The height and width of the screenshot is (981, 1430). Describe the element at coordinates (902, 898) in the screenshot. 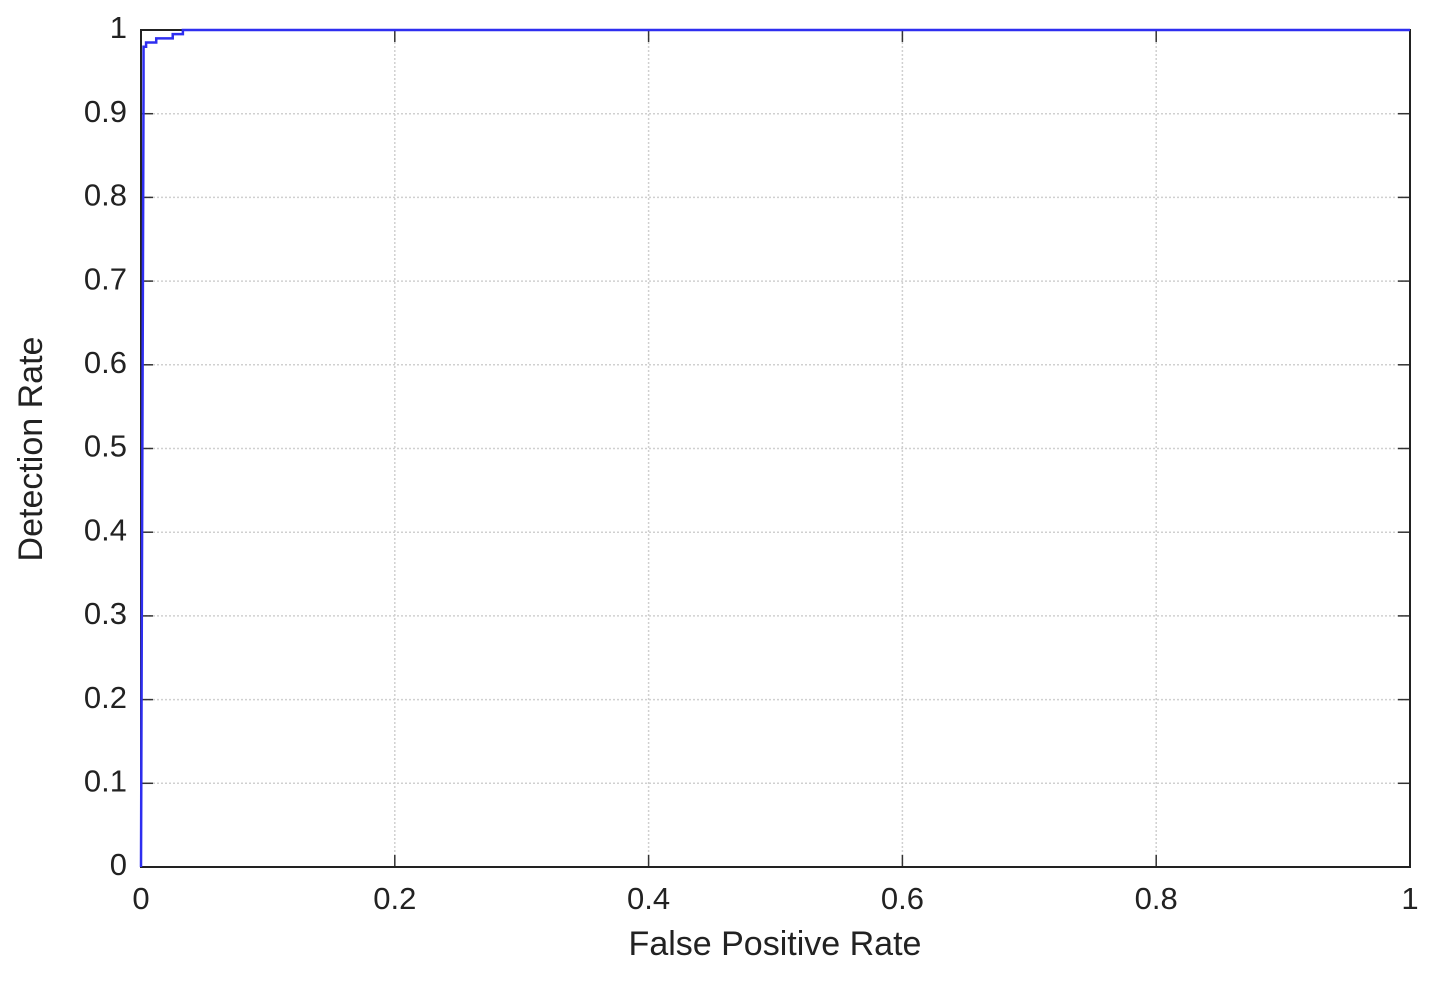

I see `x-tick-label: 0.6` at that location.